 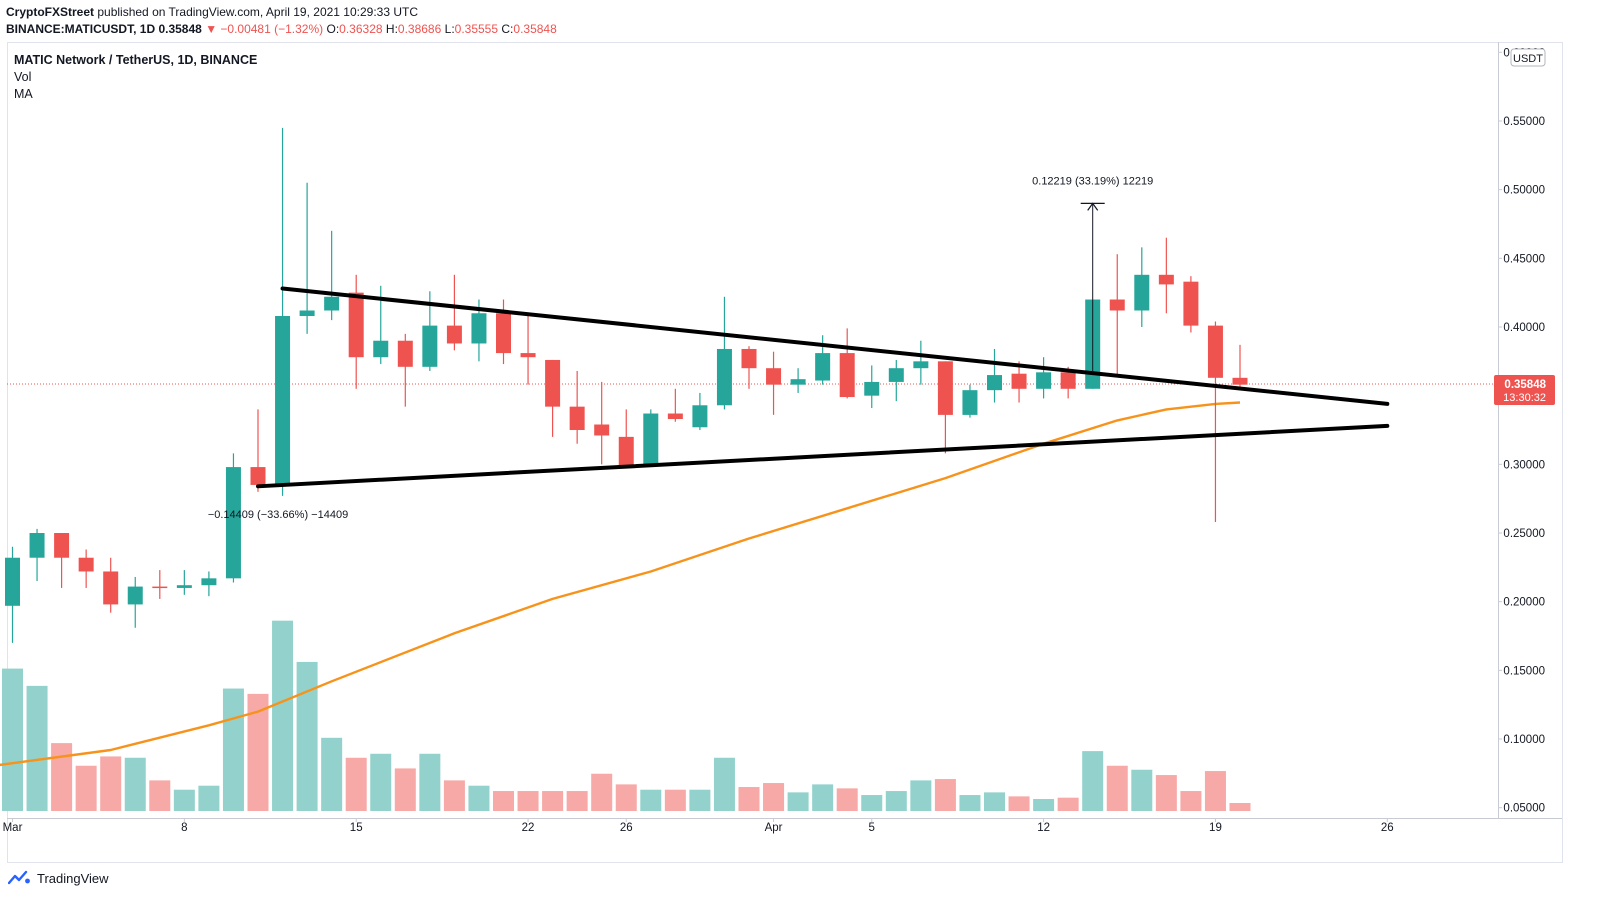 I want to click on price-tick-label: 0.30000, so click(x=1524, y=465).